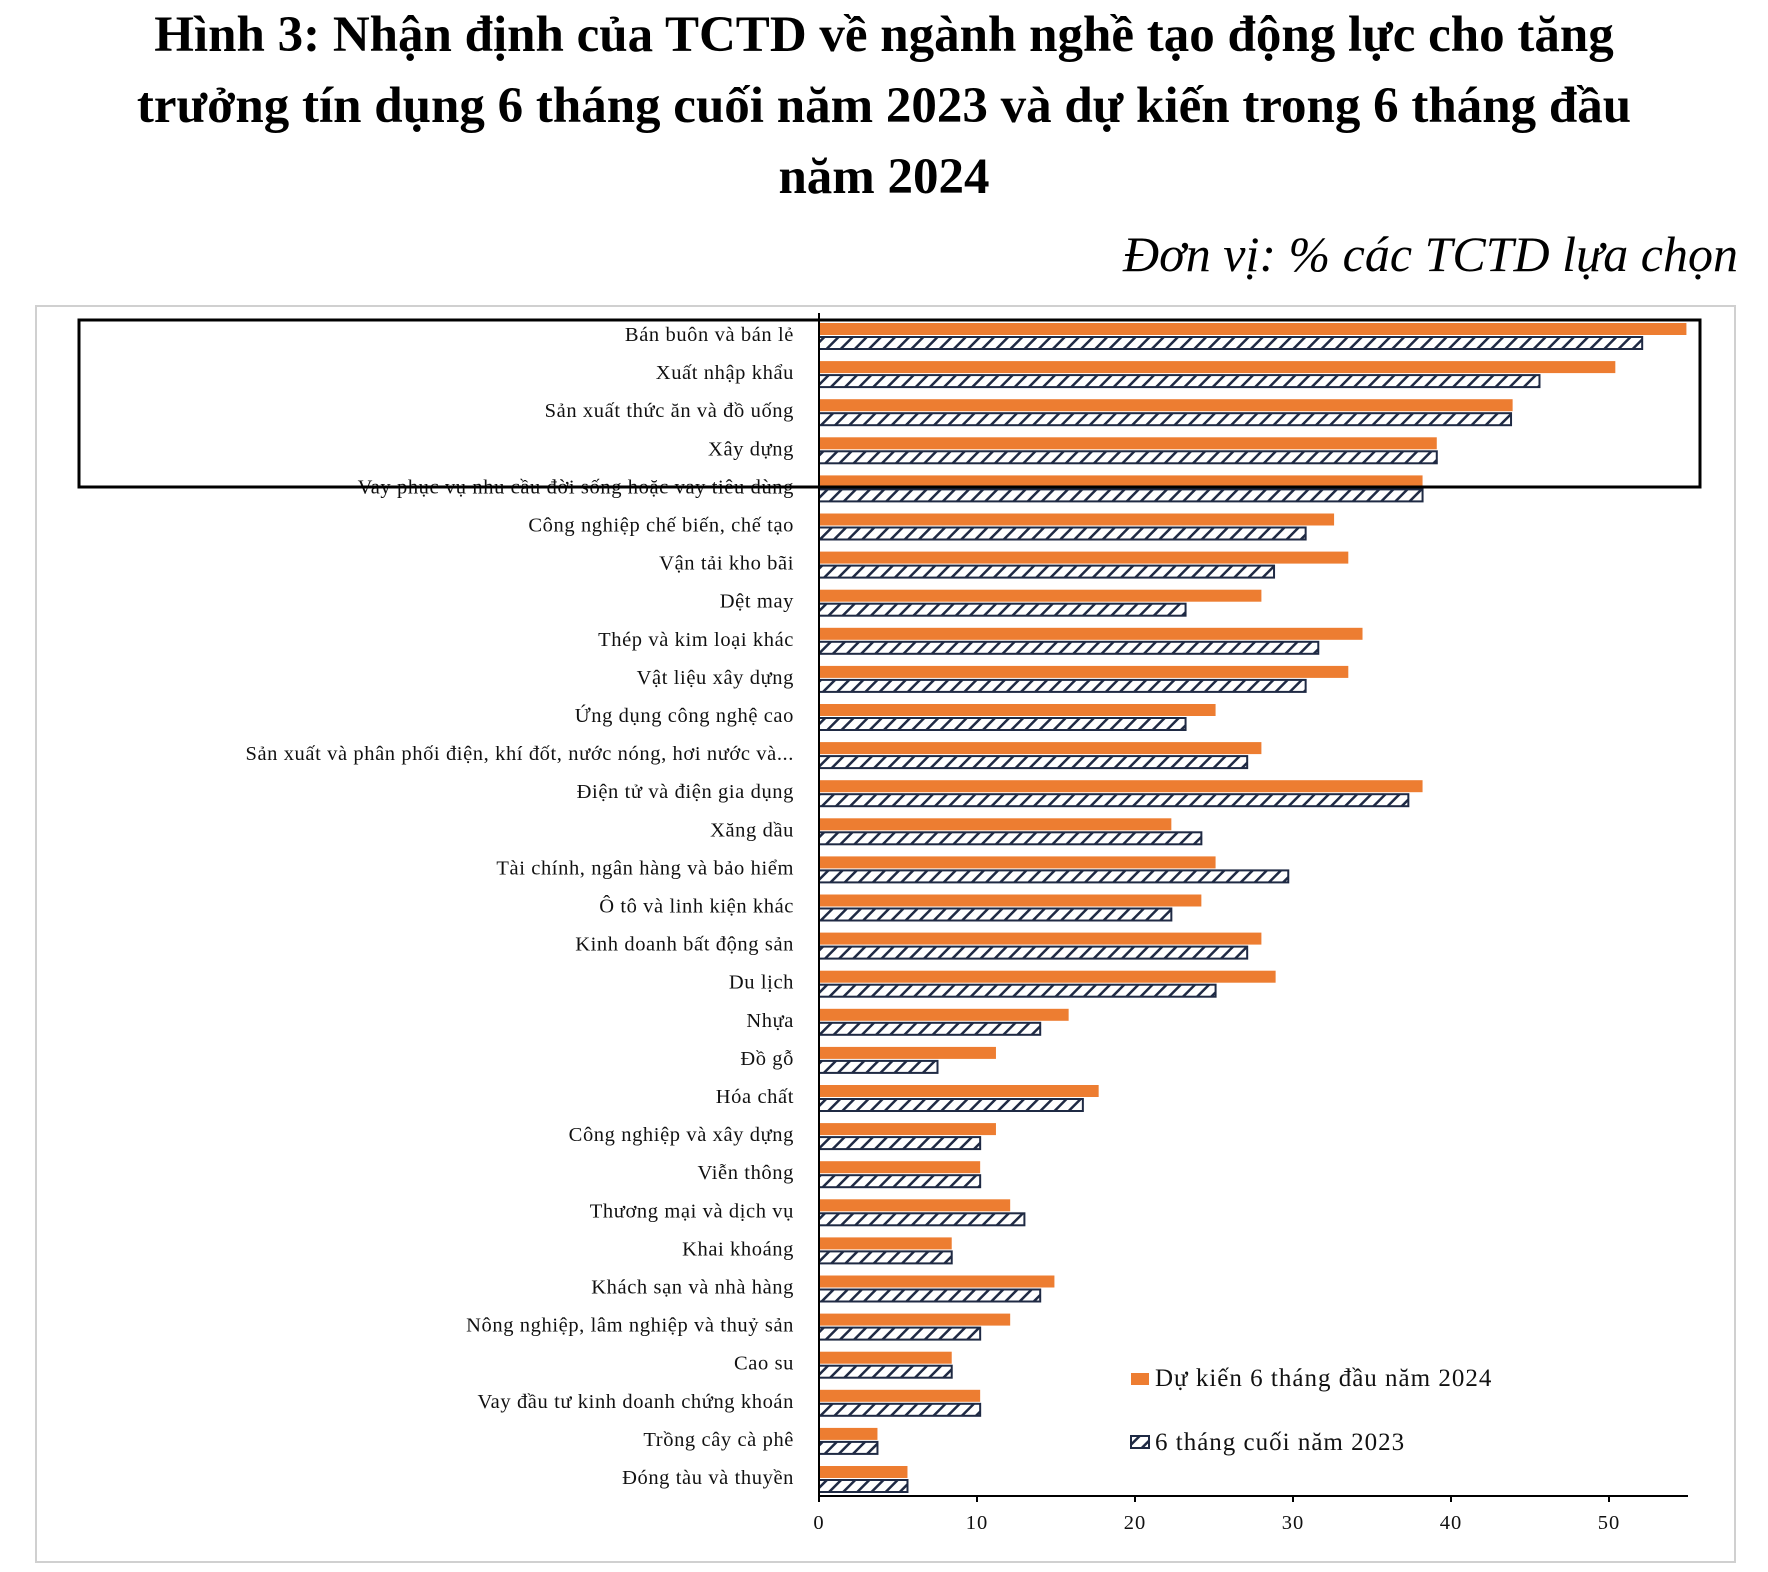  Describe the element at coordinates (684, 715) in the screenshot. I see `category-label: Ứng dụng công nghệ cao` at that location.